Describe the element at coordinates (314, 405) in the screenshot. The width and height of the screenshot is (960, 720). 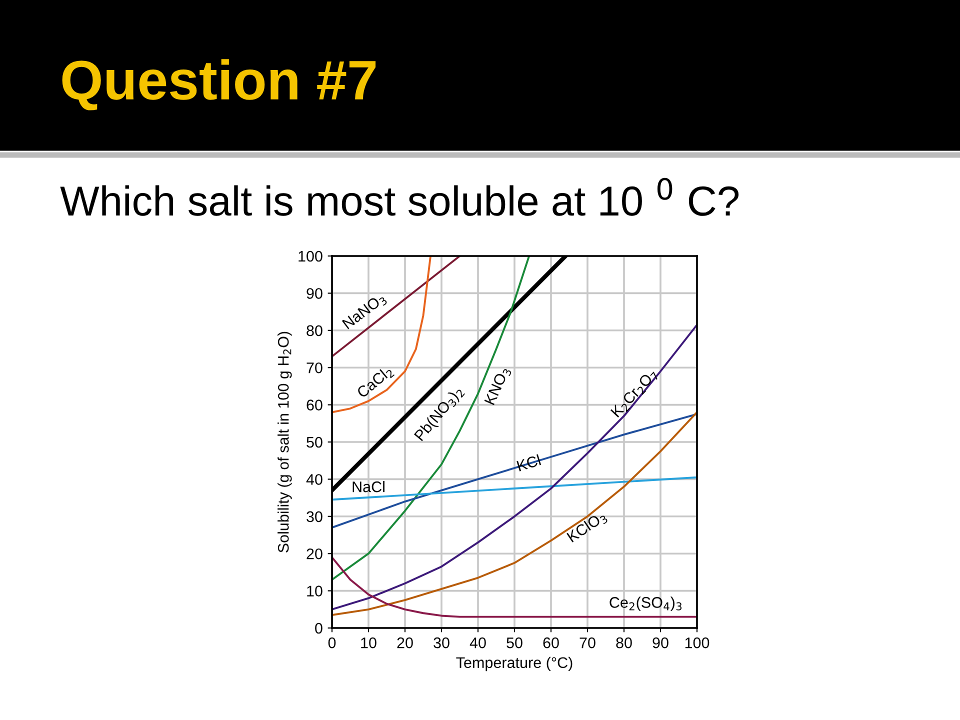
I see `y-tick-label: 60` at that location.